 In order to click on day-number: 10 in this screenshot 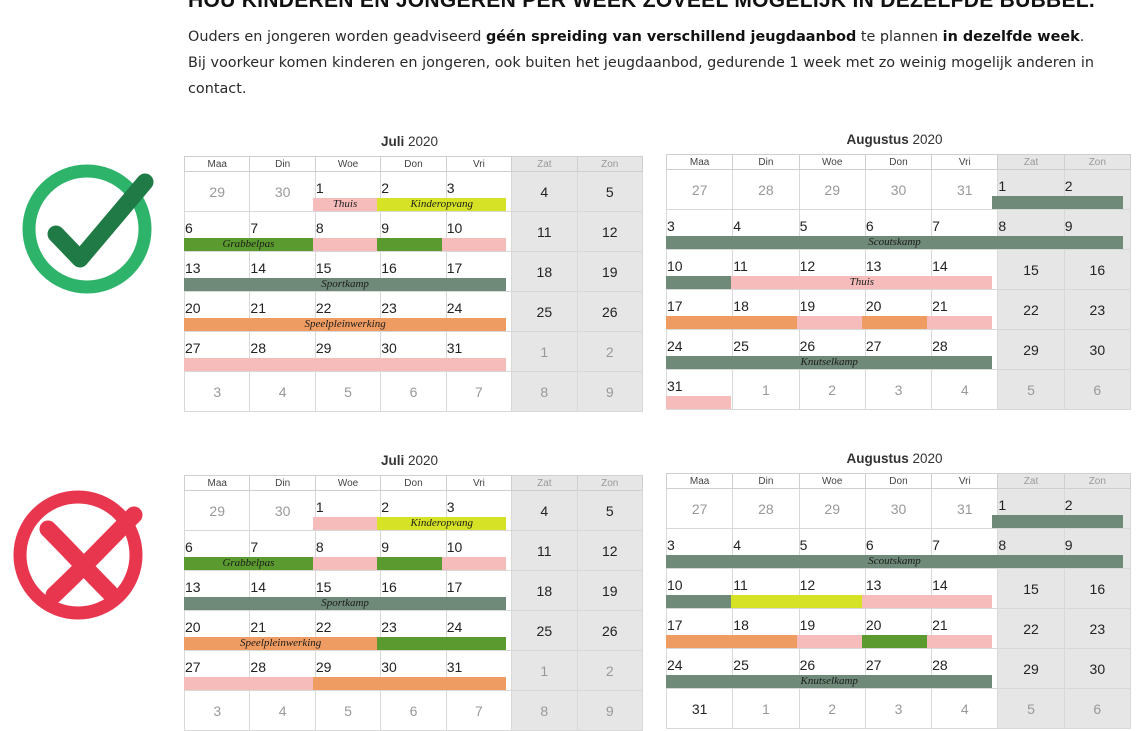, I will do `click(675, 266)`.